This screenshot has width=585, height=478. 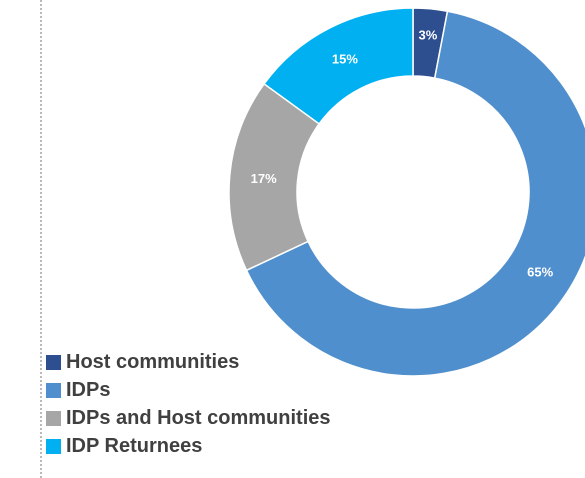 What do you see at coordinates (88, 389) in the screenshot?
I see `legend-label: IDPs` at bounding box center [88, 389].